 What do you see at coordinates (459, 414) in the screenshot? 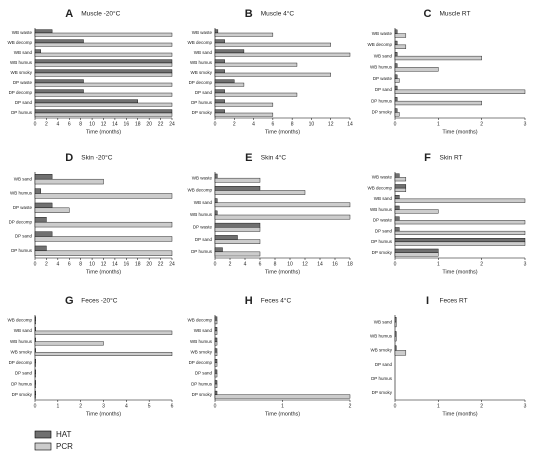
I see `x-axis-title: Time (months)` at bounding box center [459, 414].